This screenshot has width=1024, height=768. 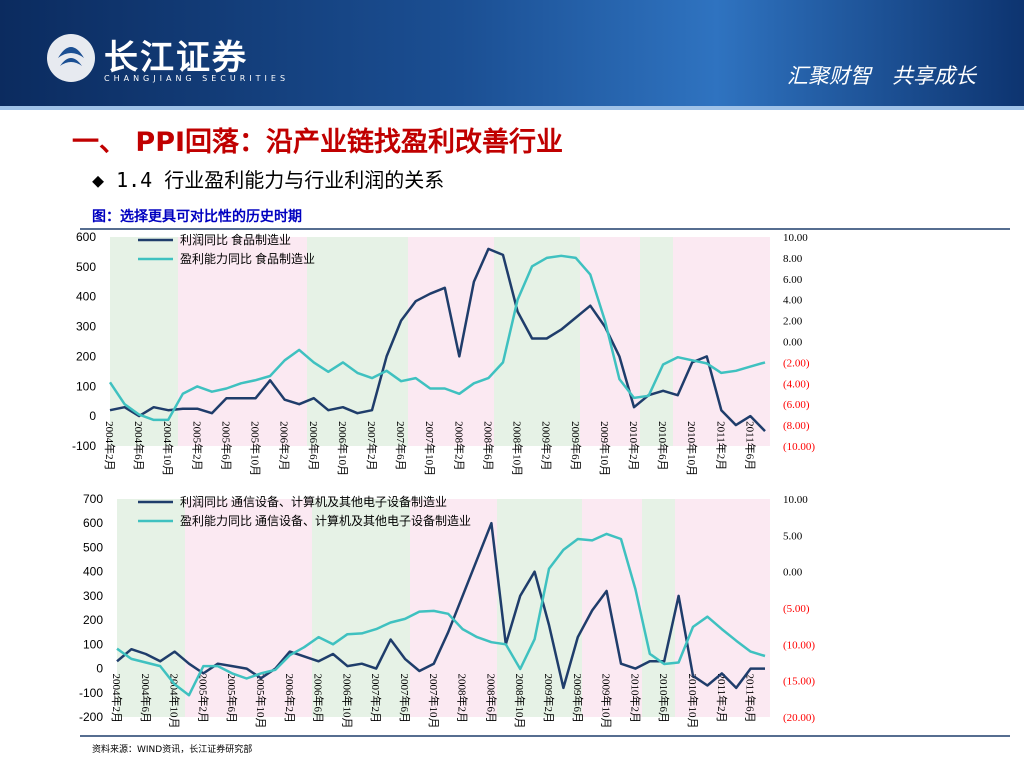 I want to click on y2-tick-label: (6.00), so click(x=796, y=405).